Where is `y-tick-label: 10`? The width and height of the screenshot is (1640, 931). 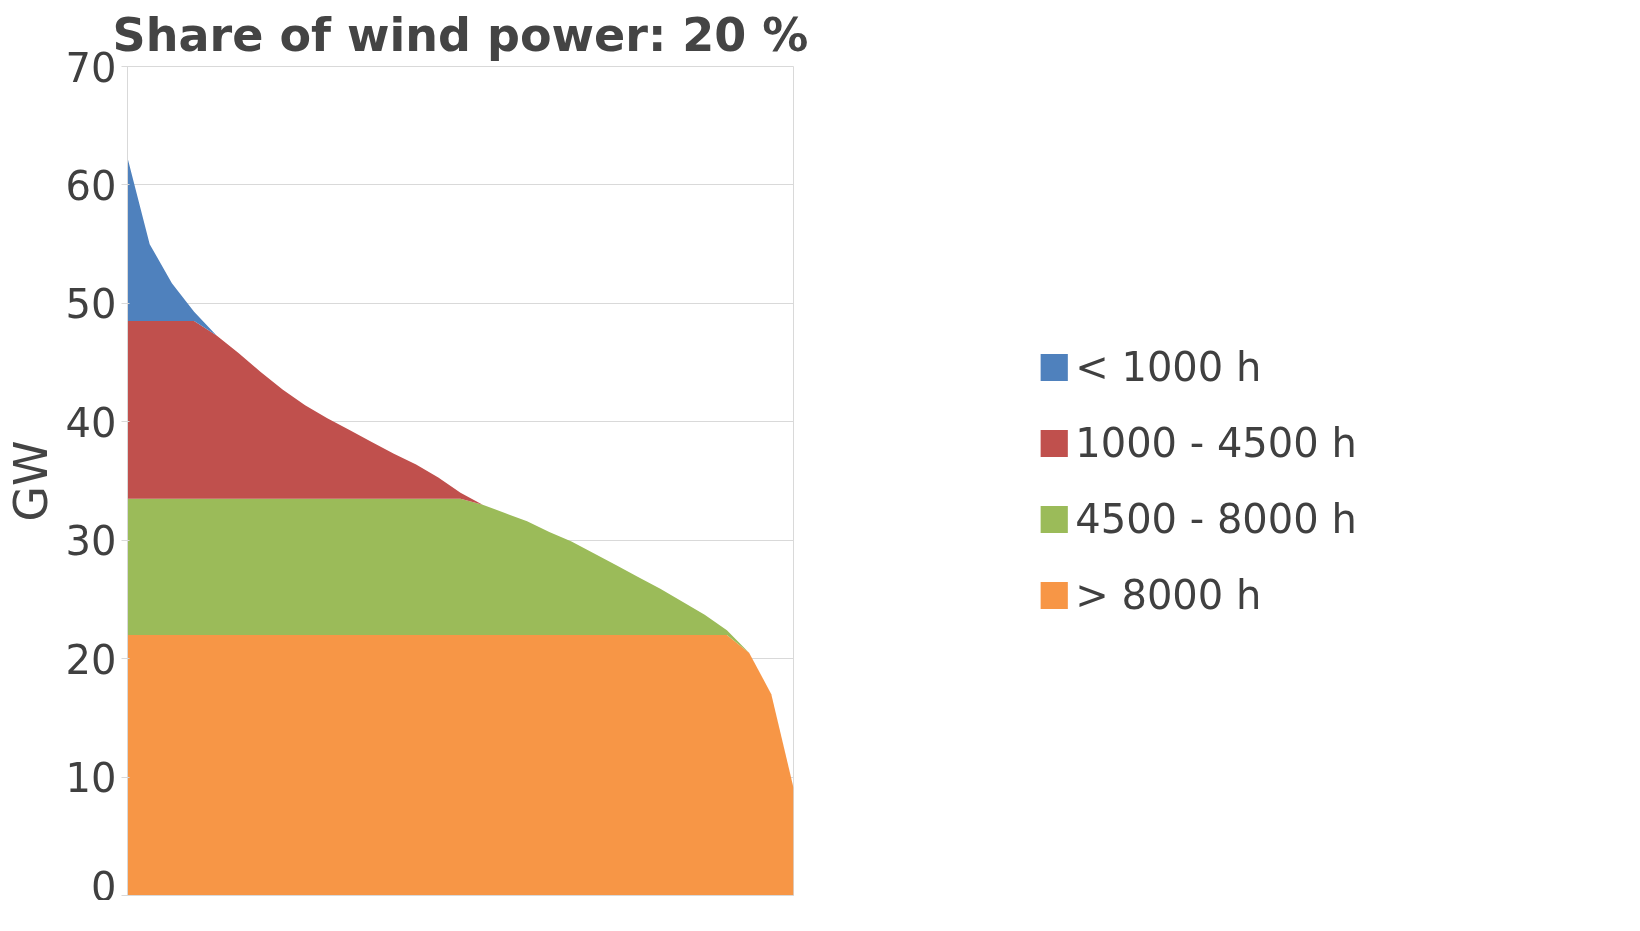
y-tick-label: 10 is located at coordinates (91, 778).